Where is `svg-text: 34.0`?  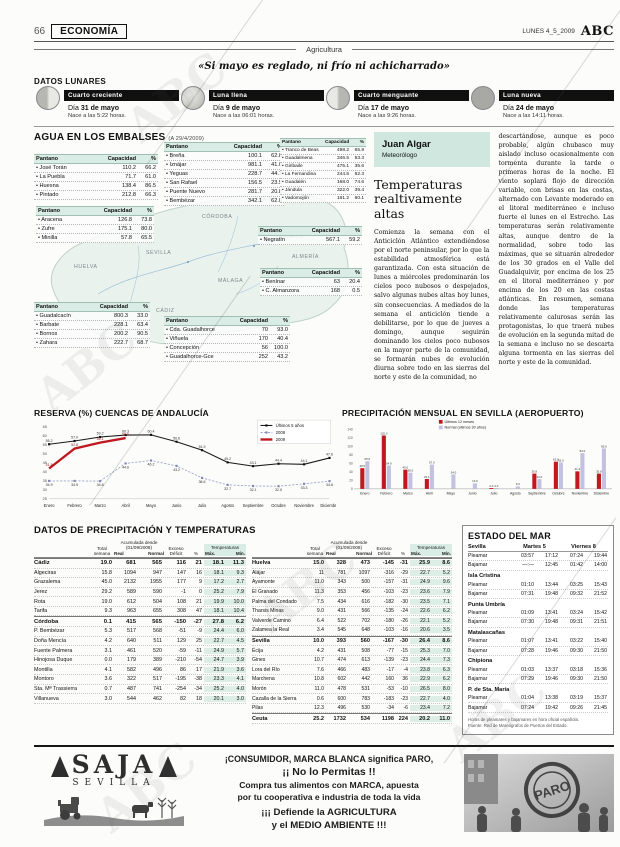
svg-text: 34.0 is located at coordinates (454, 472).